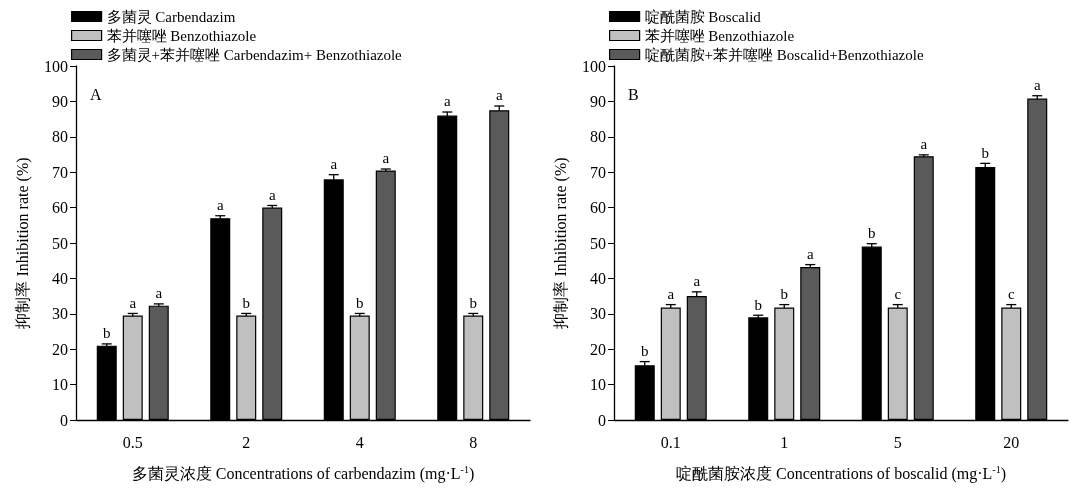 Image resolution: width=1077 pixels, height=488 pixels. Describe the element at coordinates (1011, 442) in the screenshot. I see `x-tick-label: 20` at that location.